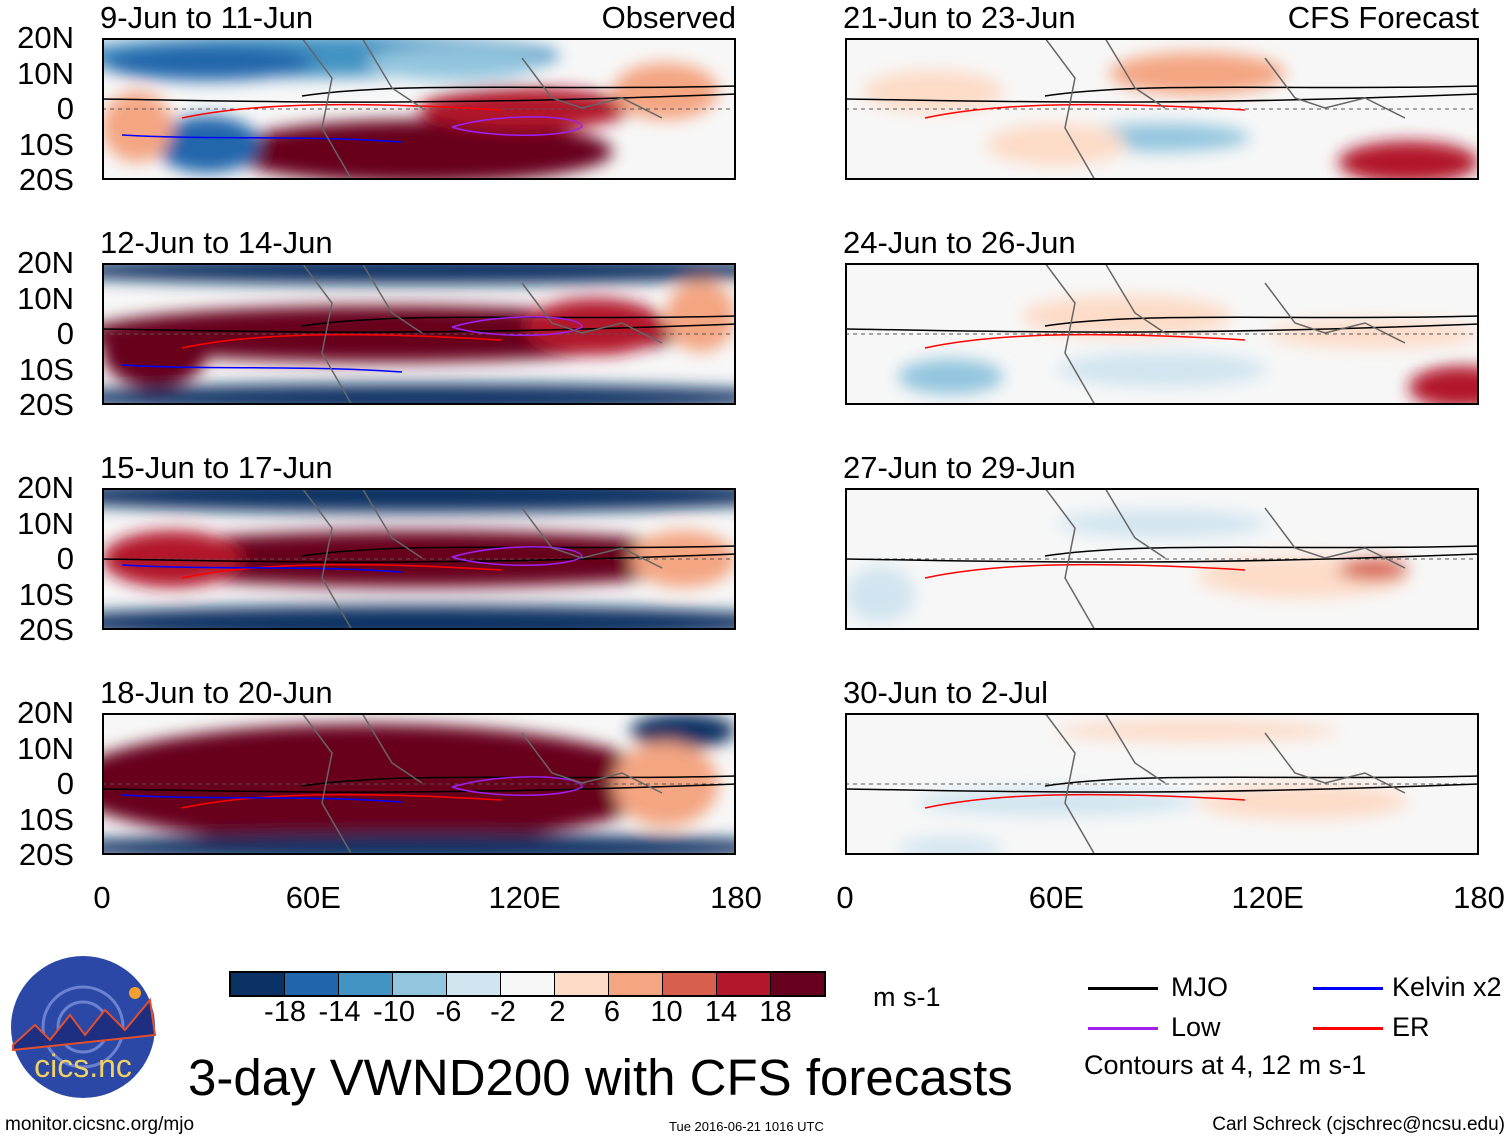 The width and height of the screenshot is (1510, 1142). What do you see at coordinates (339, 1012) in the screenshot?
I see `colorbar-label: -14` at bounding box center [339, 1012].